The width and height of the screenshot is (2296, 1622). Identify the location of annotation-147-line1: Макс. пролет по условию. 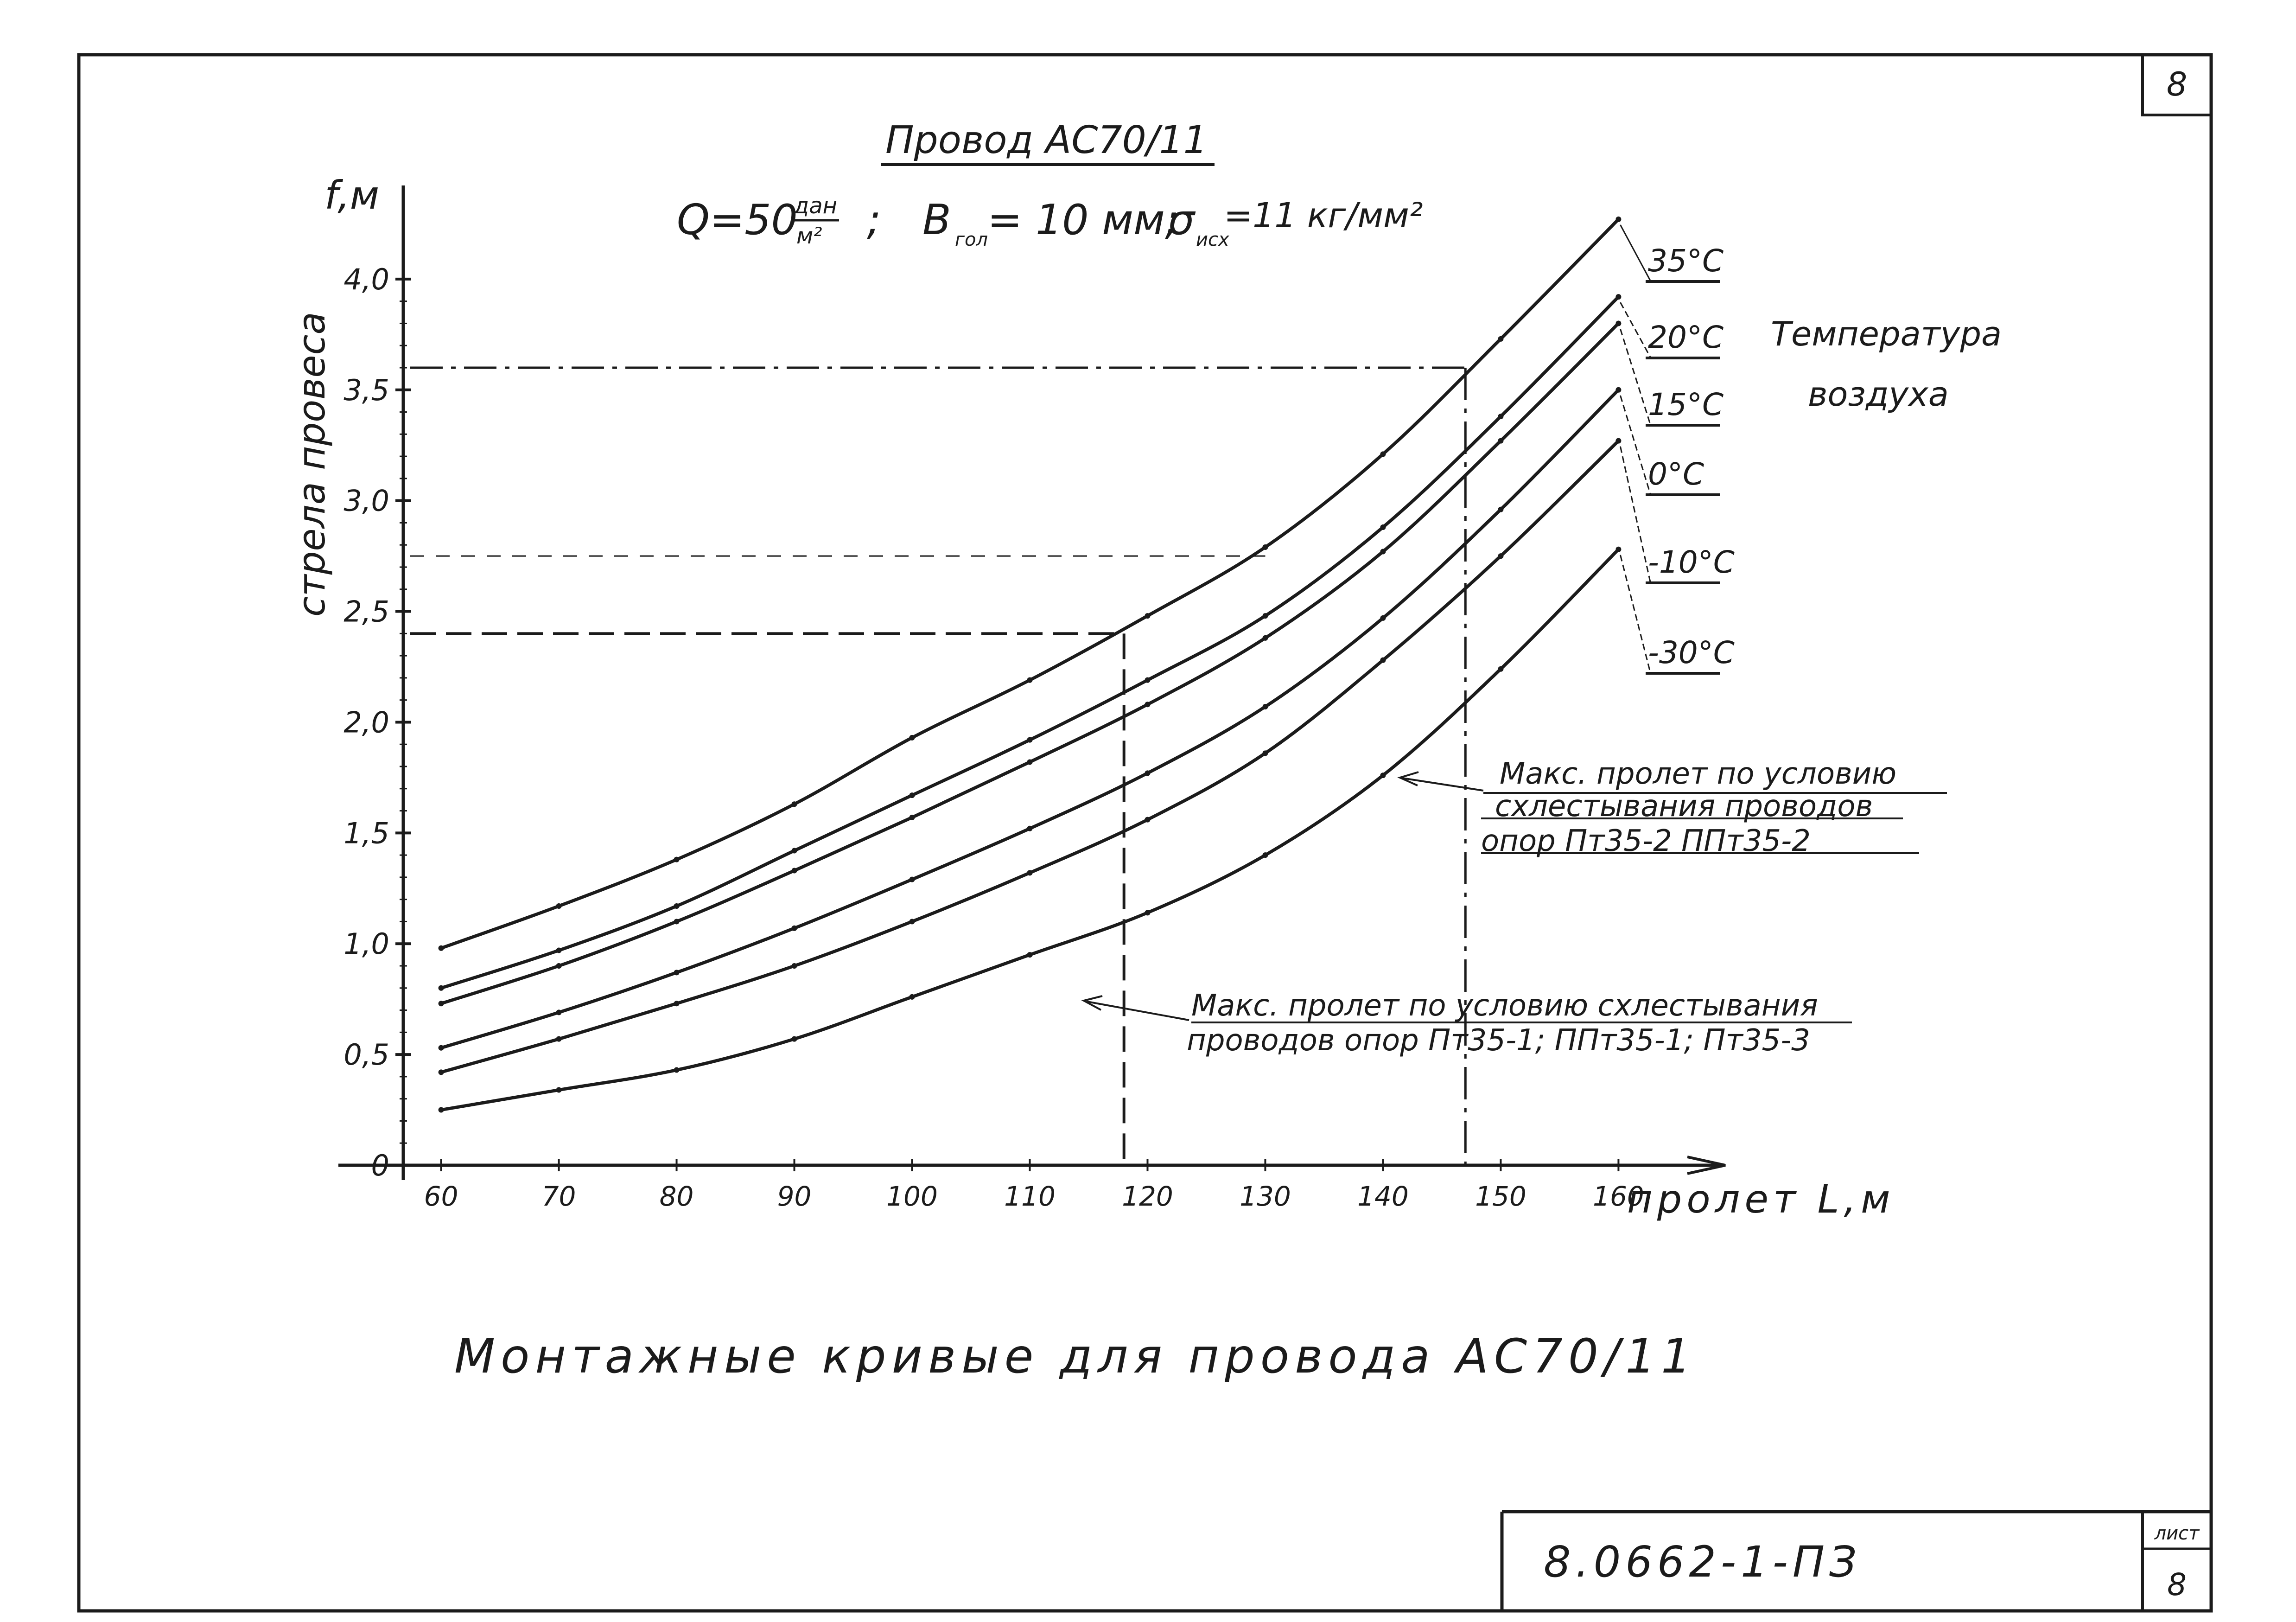
(1698, 774).